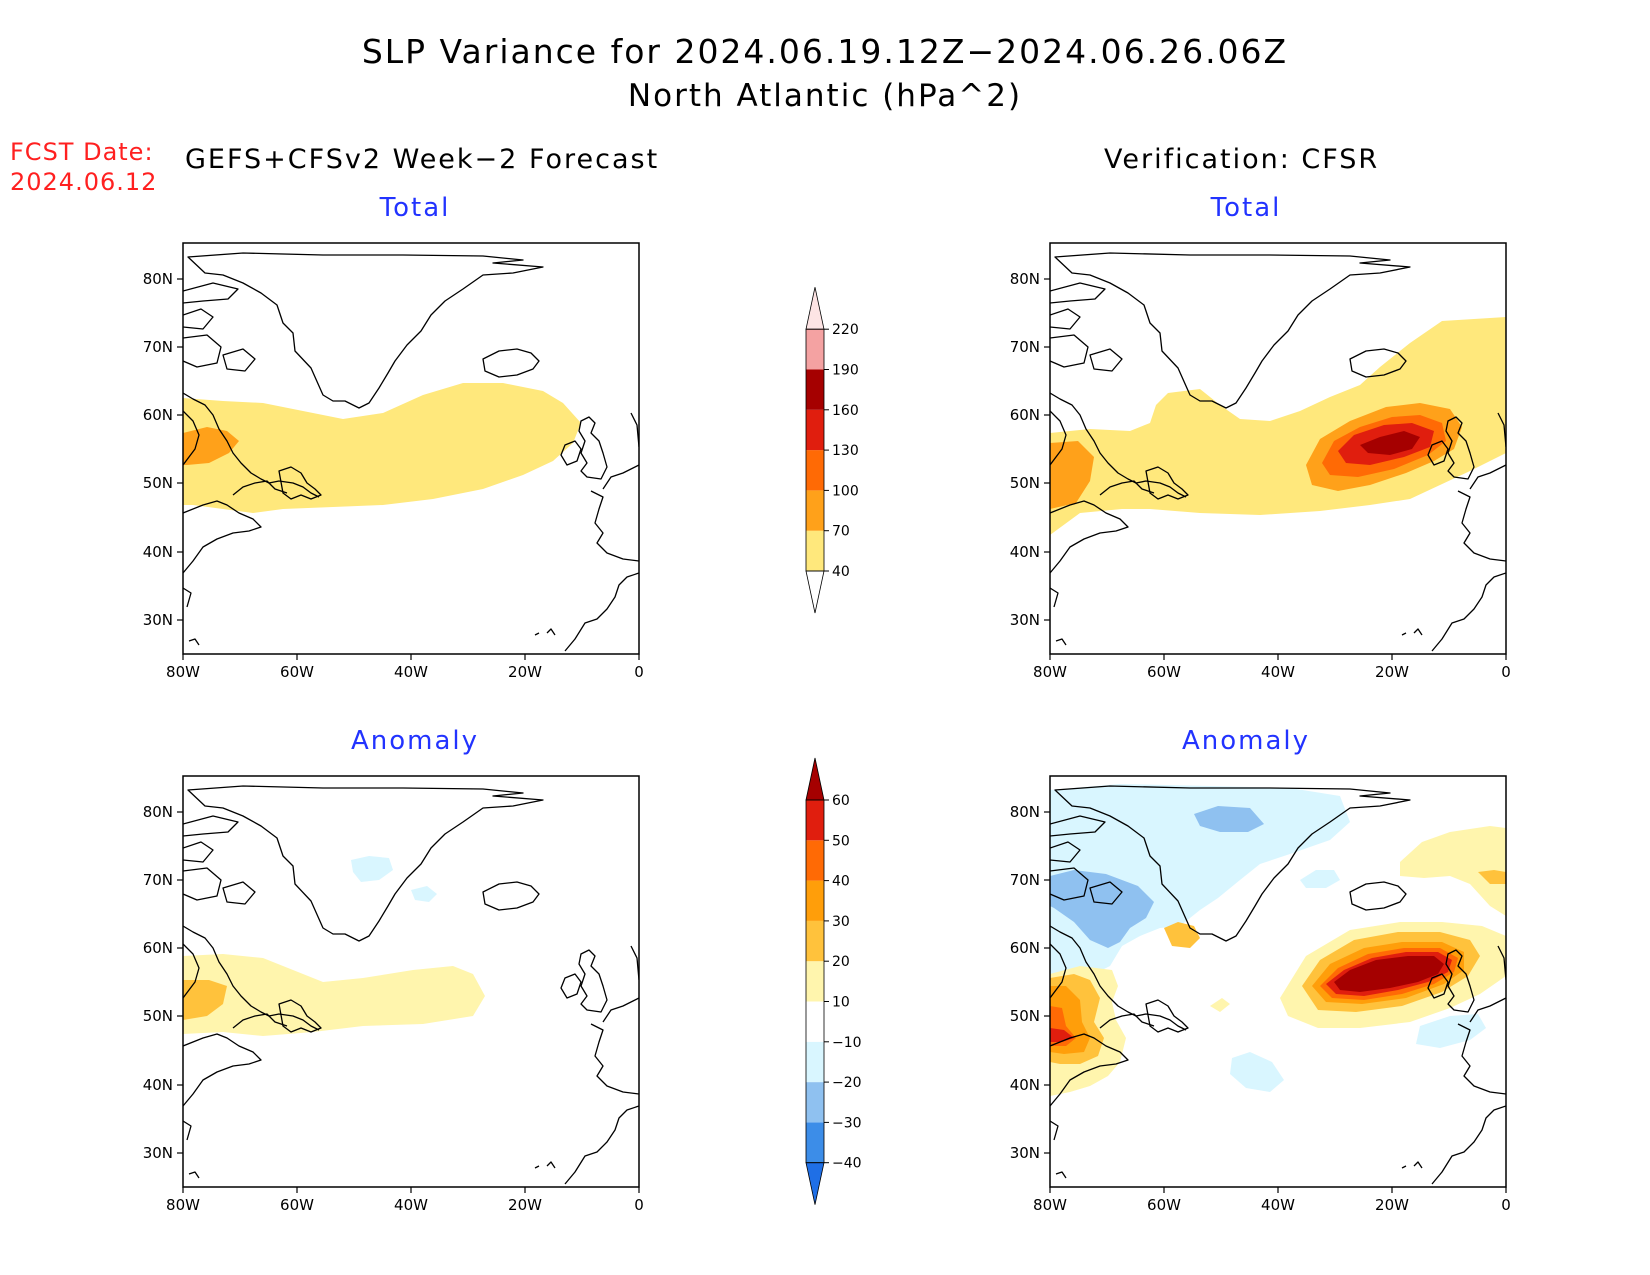 The image size is (1650, 1275). What do you see at coordinates (84, 182) in the screenshot?
I see `fcst-date-value: 2024.06.12` at bounding box center [84, 182].